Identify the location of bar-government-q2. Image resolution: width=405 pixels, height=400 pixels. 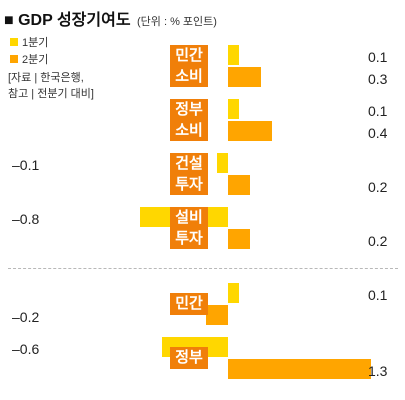
(299, 369).